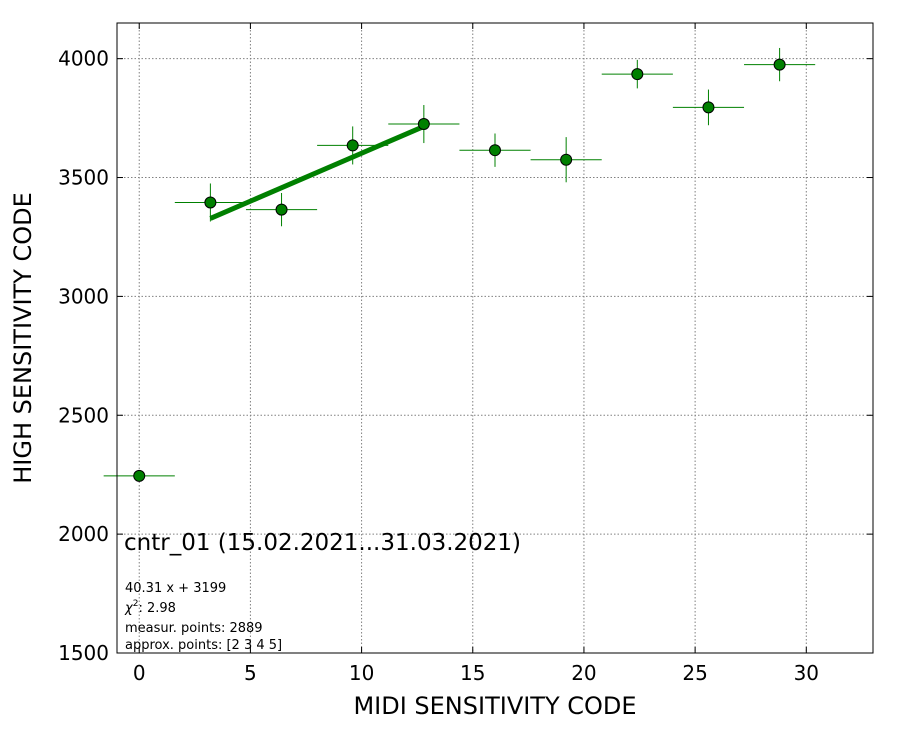  Describe the element at coordinates (806, 673) in the screenshot. I see `x-tick-label: 30` at that location.